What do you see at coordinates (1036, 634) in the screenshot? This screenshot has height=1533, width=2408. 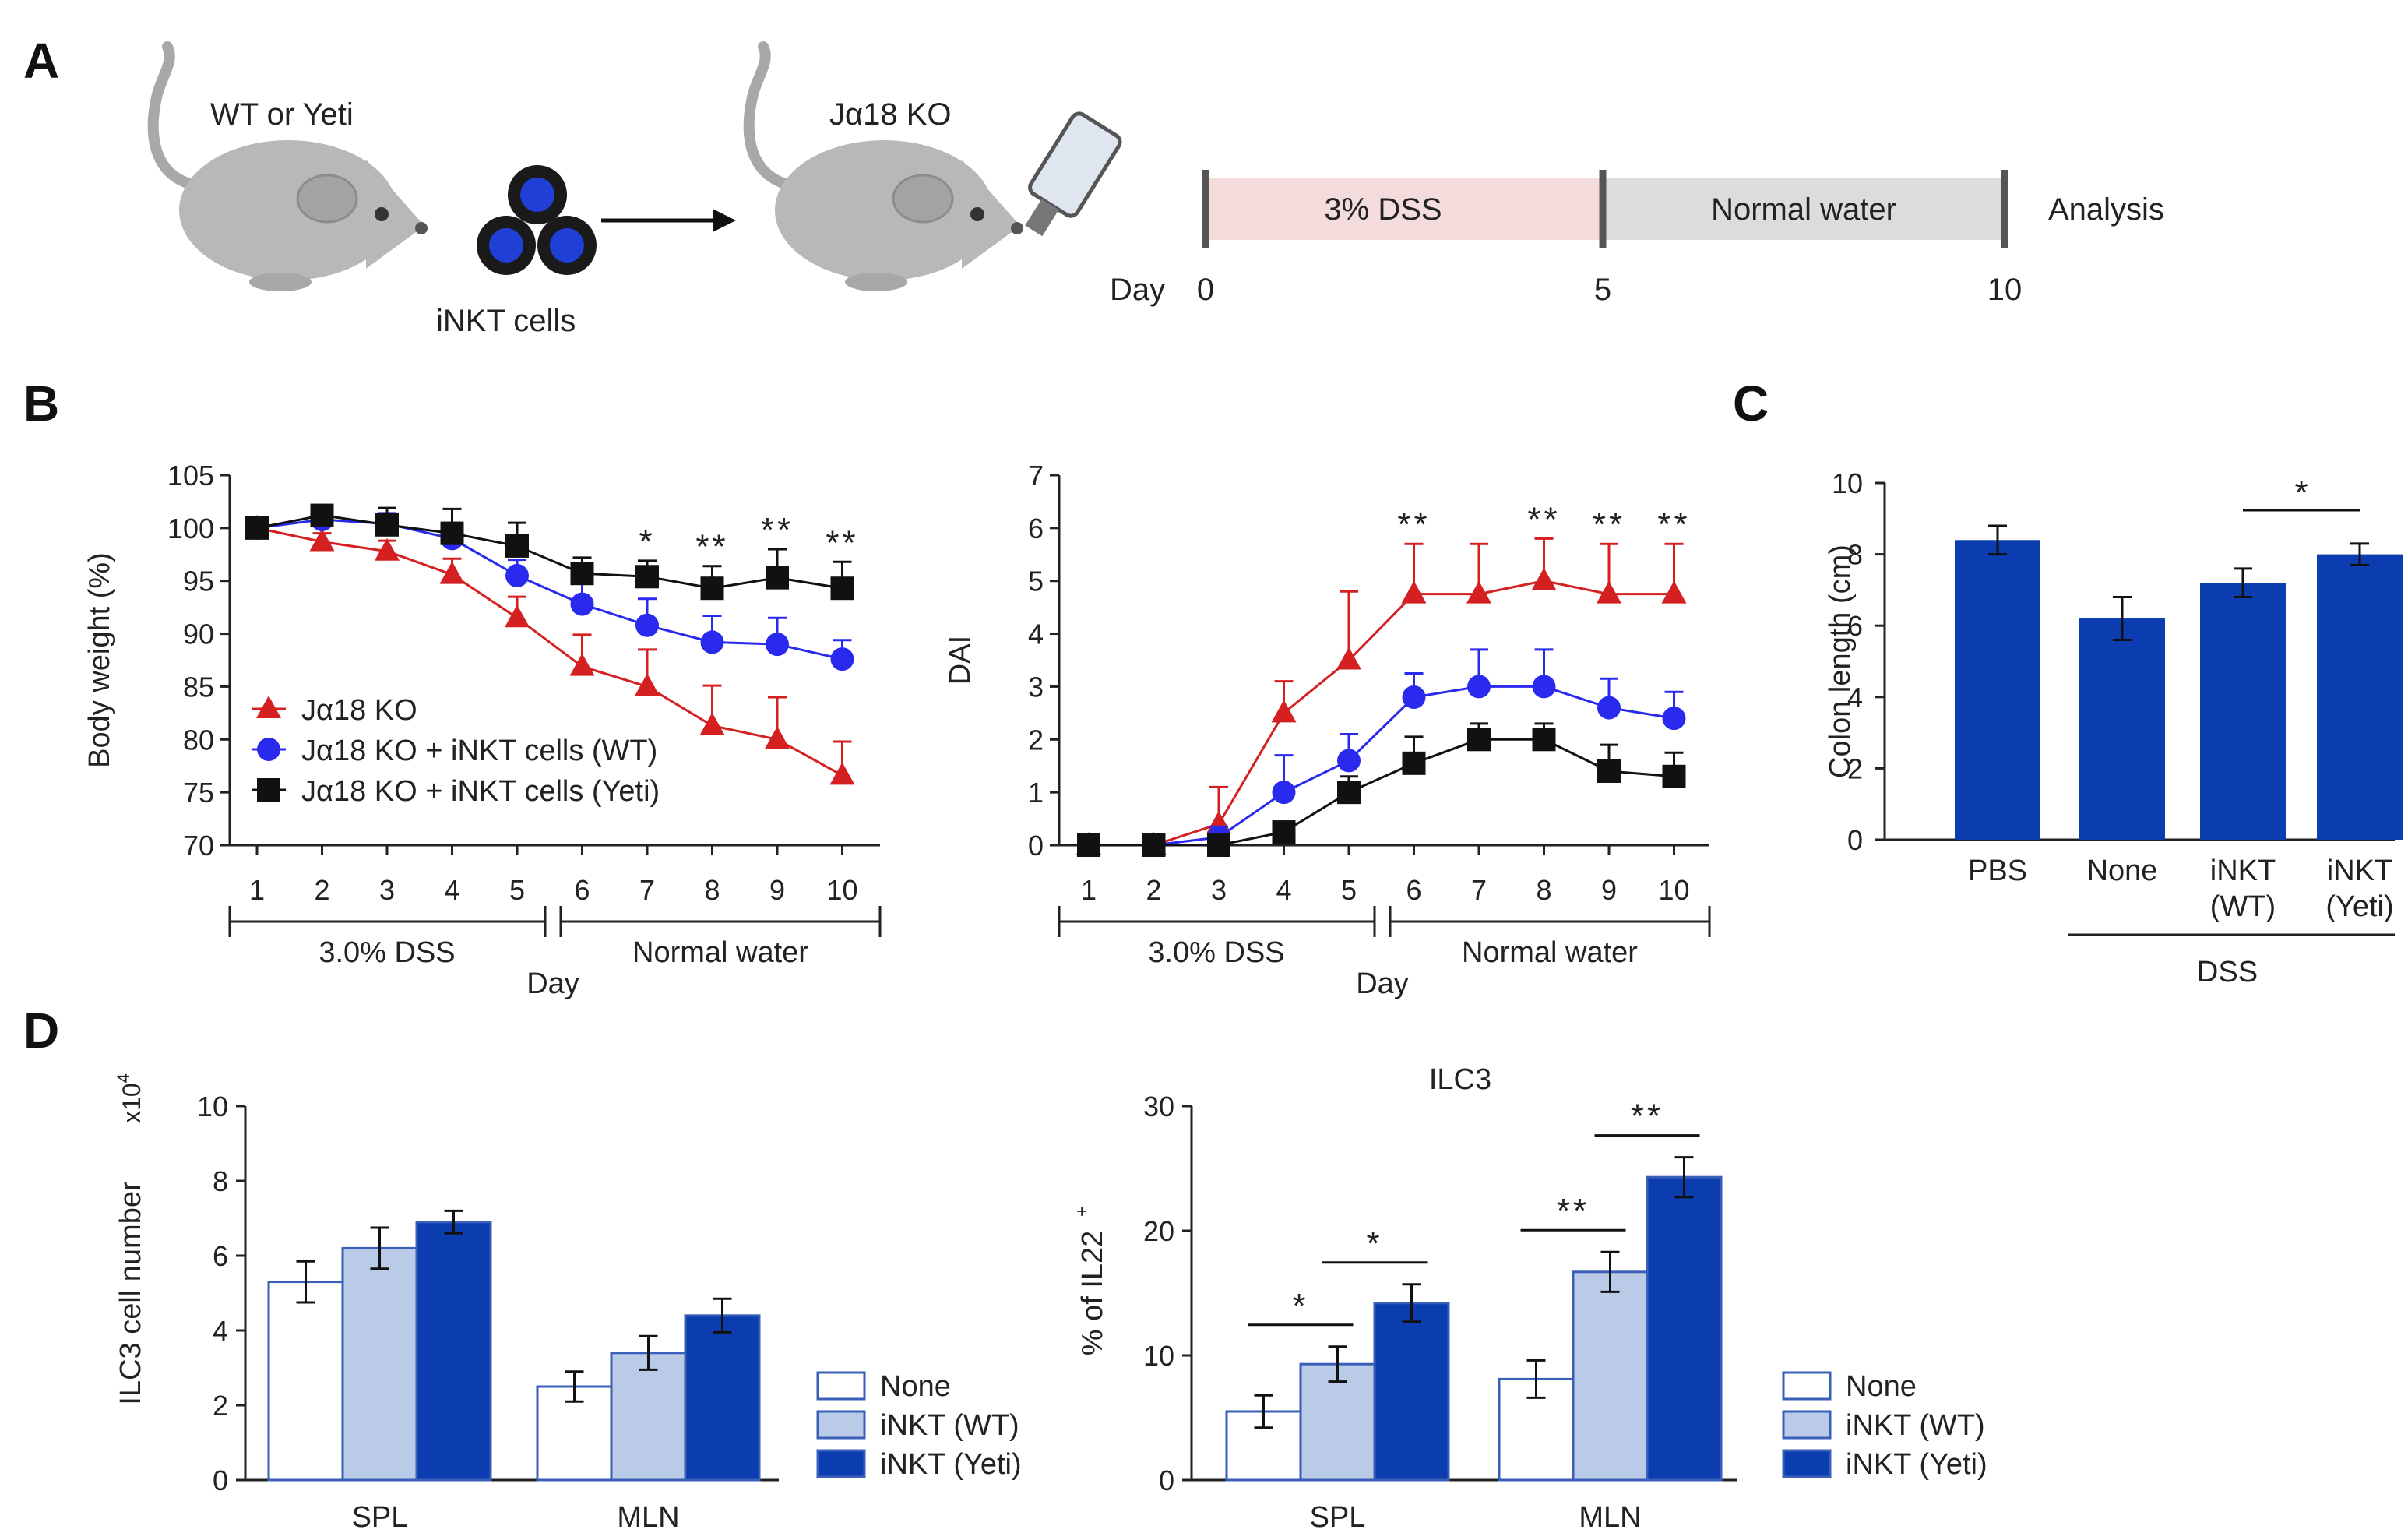 I see `dai-ytick-label: 4` at bounding box center [1036, 634].